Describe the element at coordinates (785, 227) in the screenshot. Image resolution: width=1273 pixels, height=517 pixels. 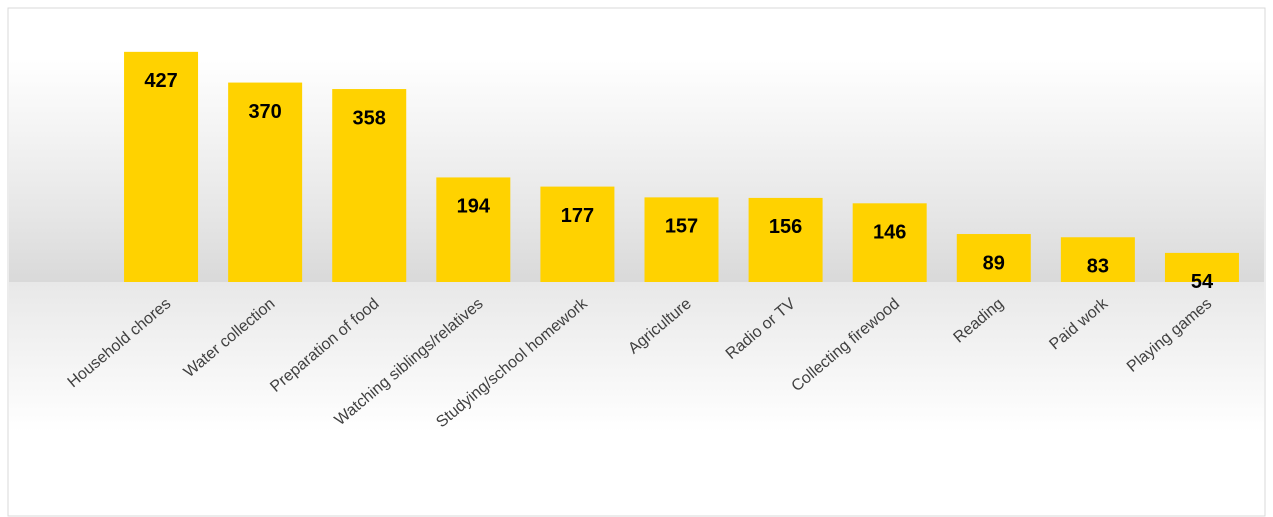
I see `value-label: 156` at that location.